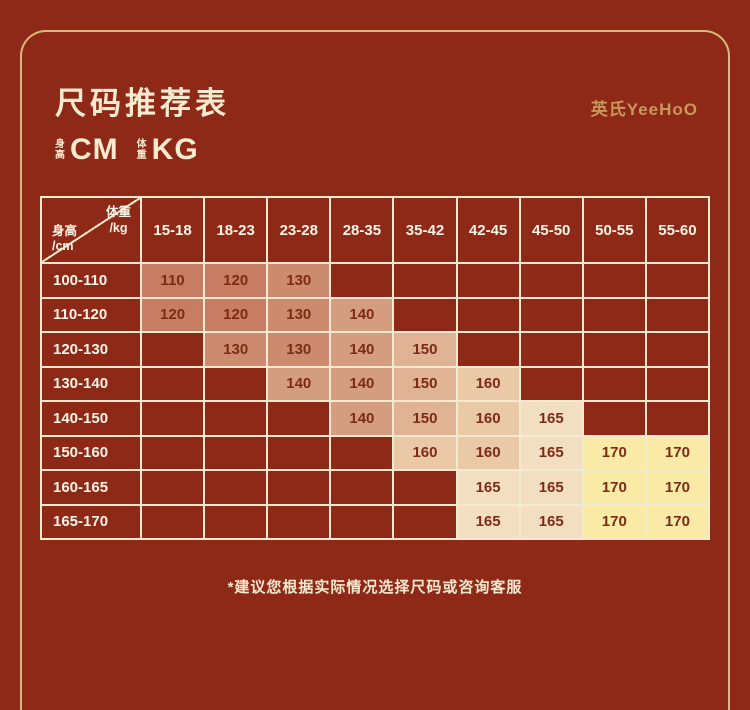 This screenshot has height=710, width=750. I want to click on weight-header-cell: 18-23, so click(236, 230).